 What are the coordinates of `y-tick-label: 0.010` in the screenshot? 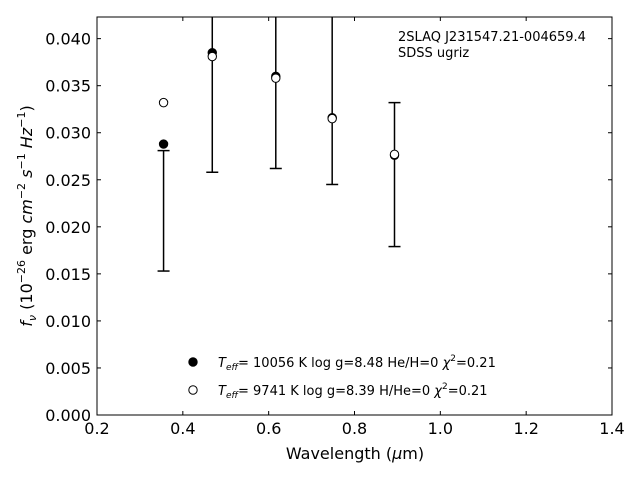 It's located at (68, 321).